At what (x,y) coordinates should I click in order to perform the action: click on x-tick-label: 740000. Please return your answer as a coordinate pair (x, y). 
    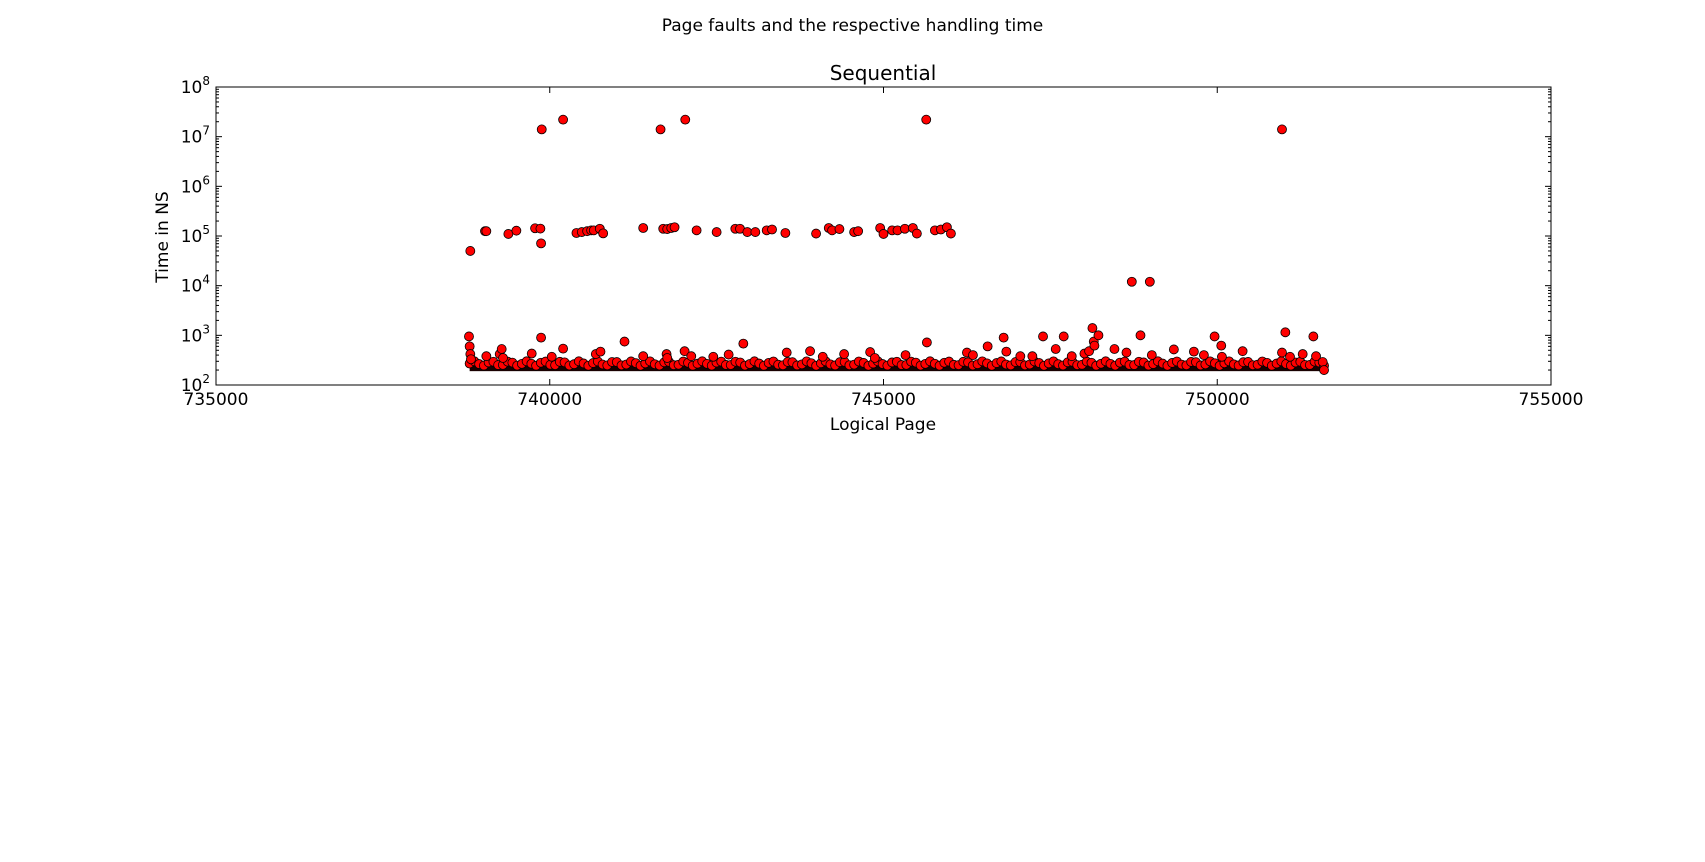
    Looking at the image, I should click on (549, 400).